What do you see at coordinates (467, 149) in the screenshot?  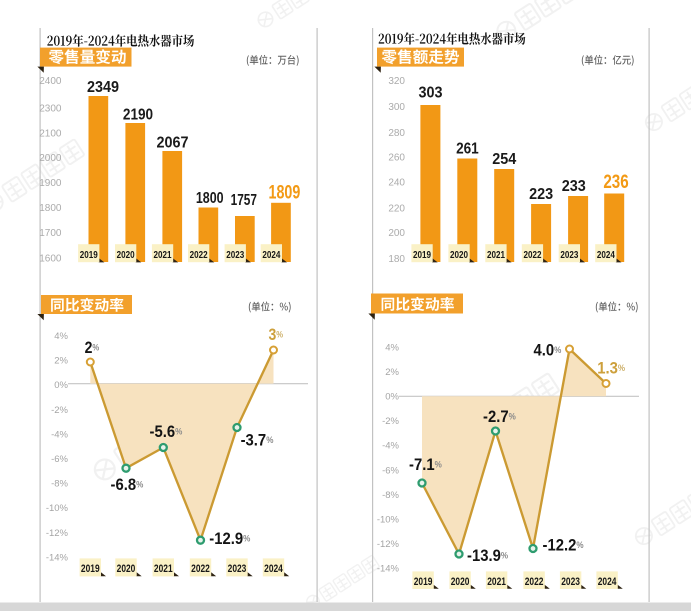 I see `svg-text: 261` at bounding box center [467, 149].